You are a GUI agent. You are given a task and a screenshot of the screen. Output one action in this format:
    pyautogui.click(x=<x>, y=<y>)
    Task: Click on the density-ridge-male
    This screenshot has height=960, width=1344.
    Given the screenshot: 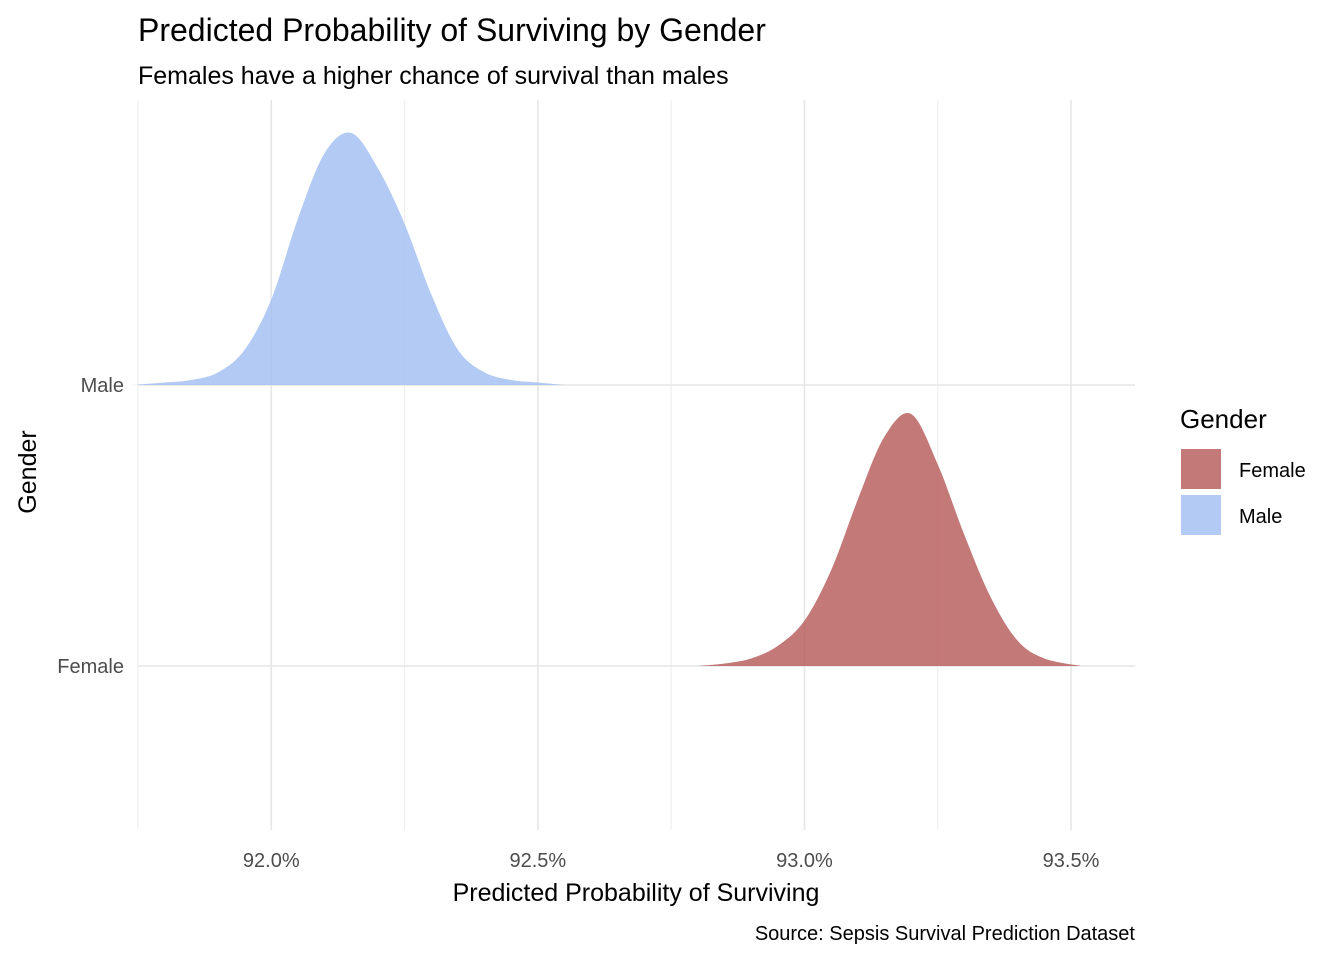 What is the action you would take?
    pyautogui.click(x=348, y=258)
    